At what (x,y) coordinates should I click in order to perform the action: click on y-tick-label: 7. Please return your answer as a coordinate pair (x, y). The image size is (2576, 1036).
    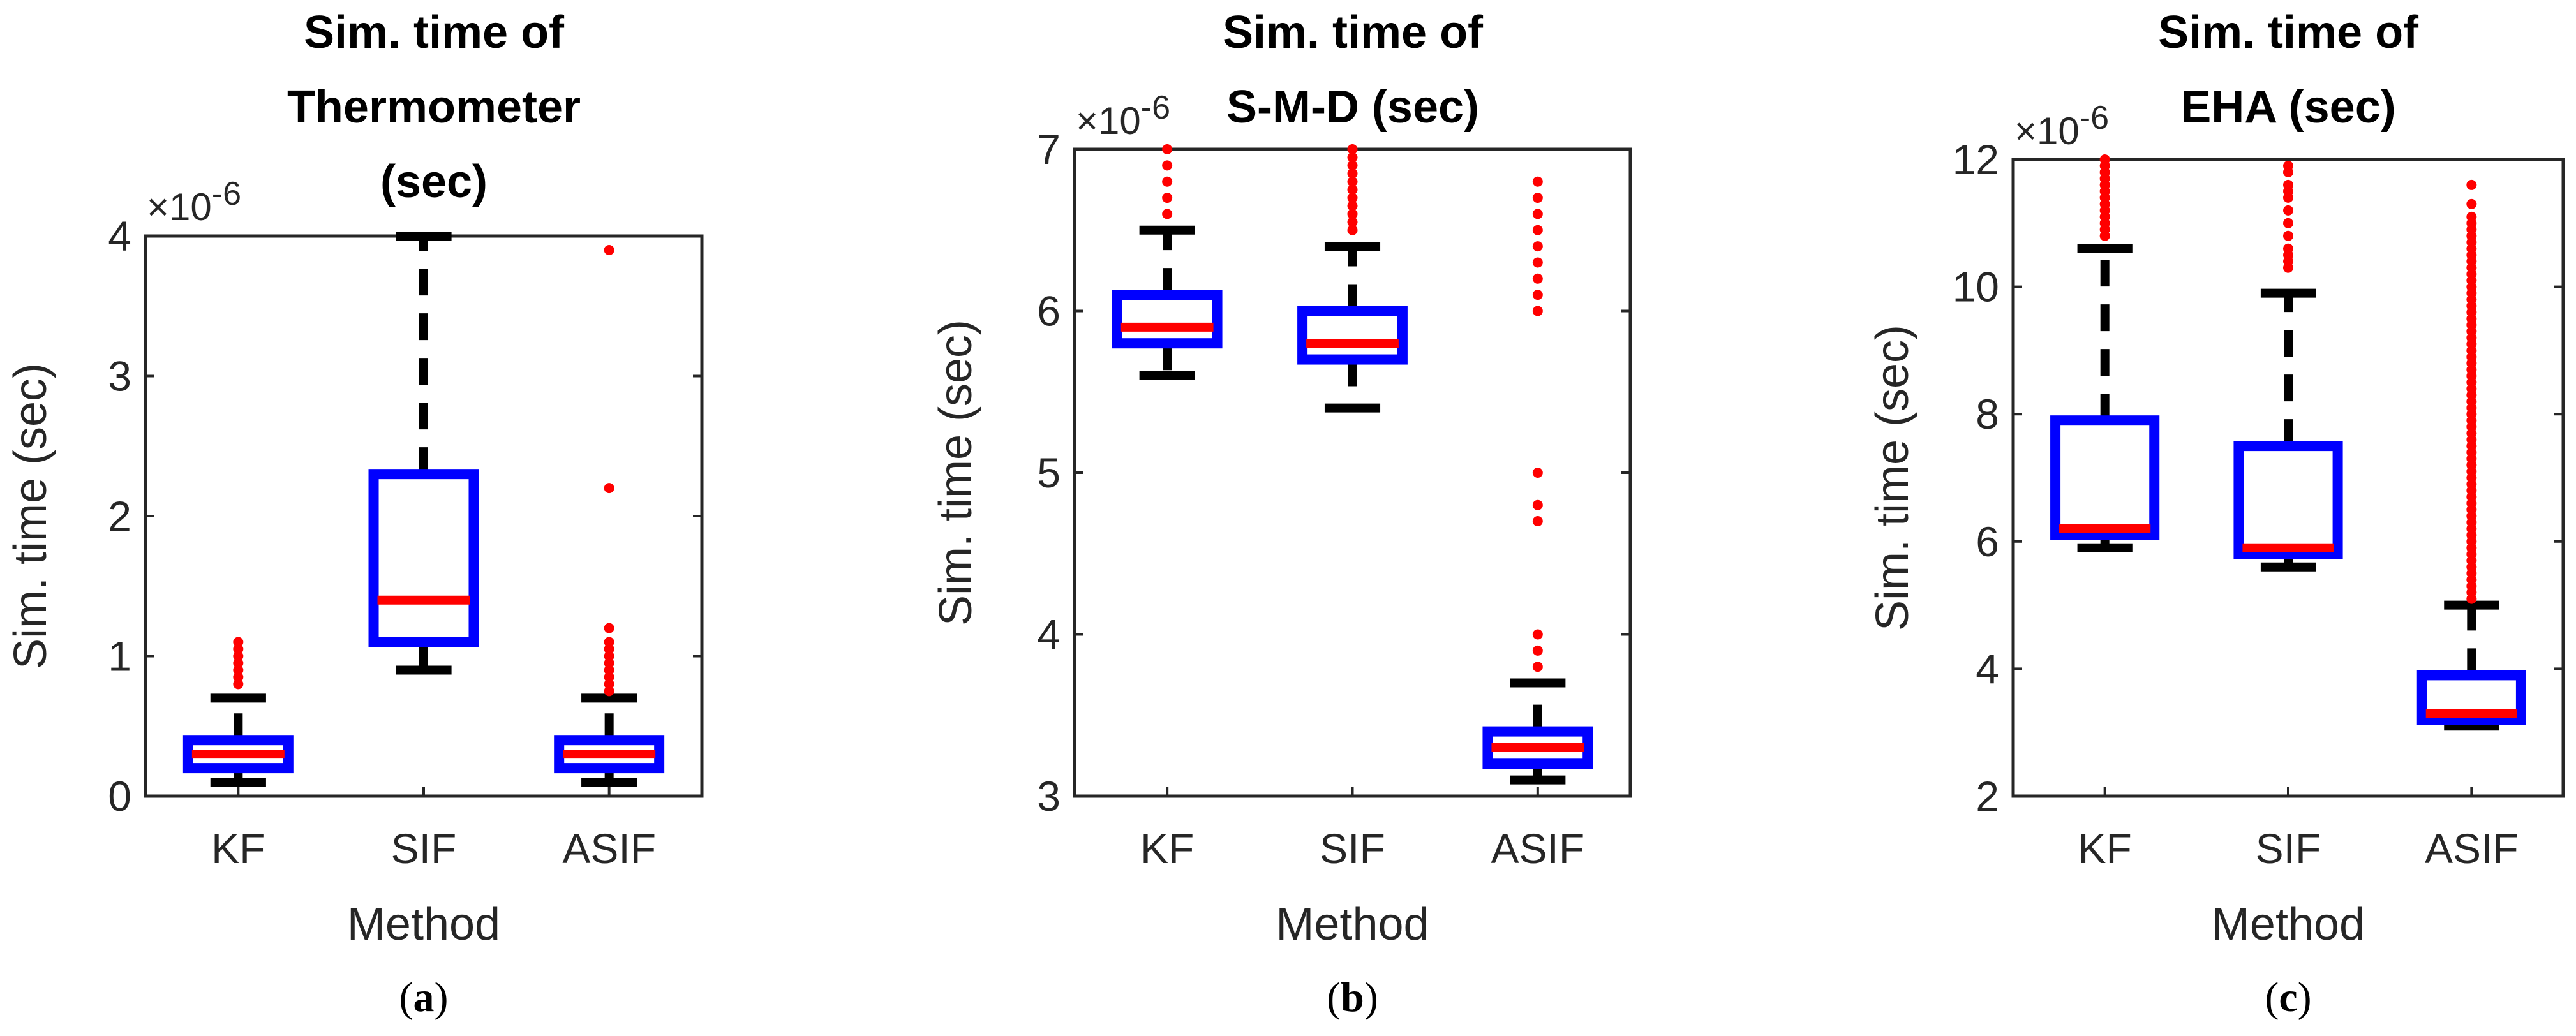
    Looking at the image, I should click on (1049, 150).